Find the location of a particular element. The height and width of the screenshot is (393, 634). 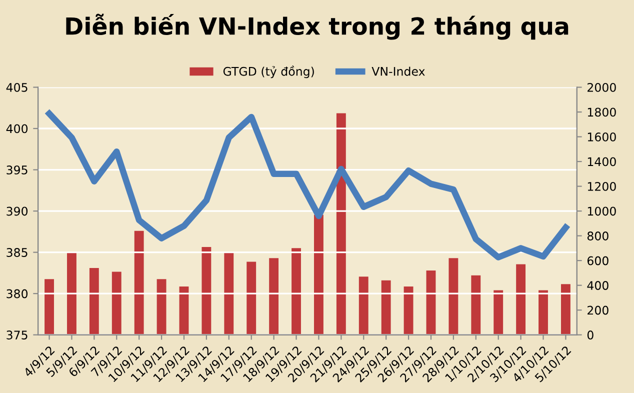

y2-tick-label: 1600 is located at coordinates (602, 137).